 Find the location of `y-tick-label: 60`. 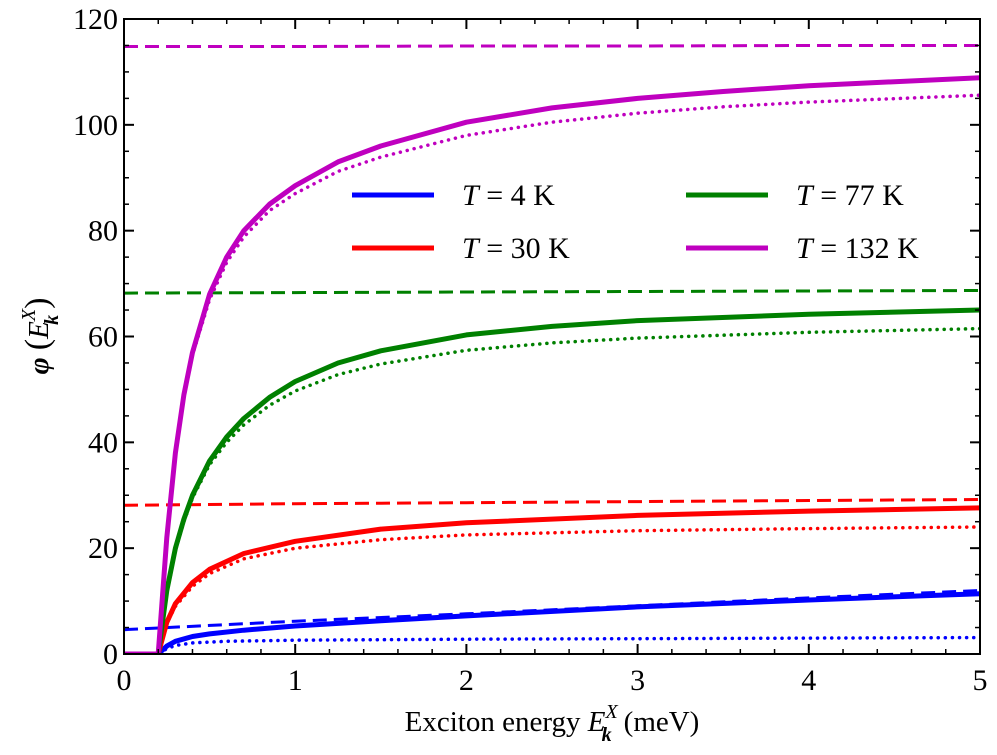

y-tick-label: 60 is located at coordinates (103, 337).